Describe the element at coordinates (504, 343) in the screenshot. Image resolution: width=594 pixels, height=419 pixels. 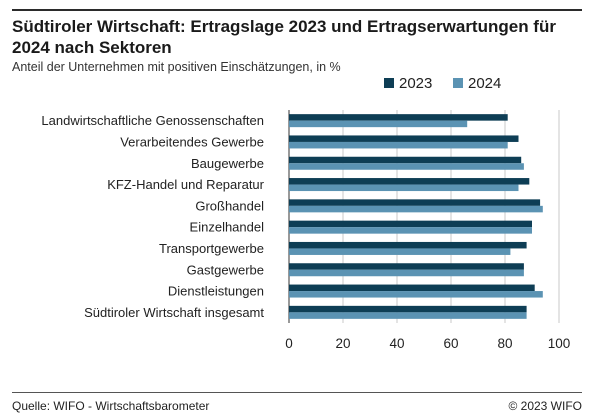
I see `x-tick-label: 80` at that location.